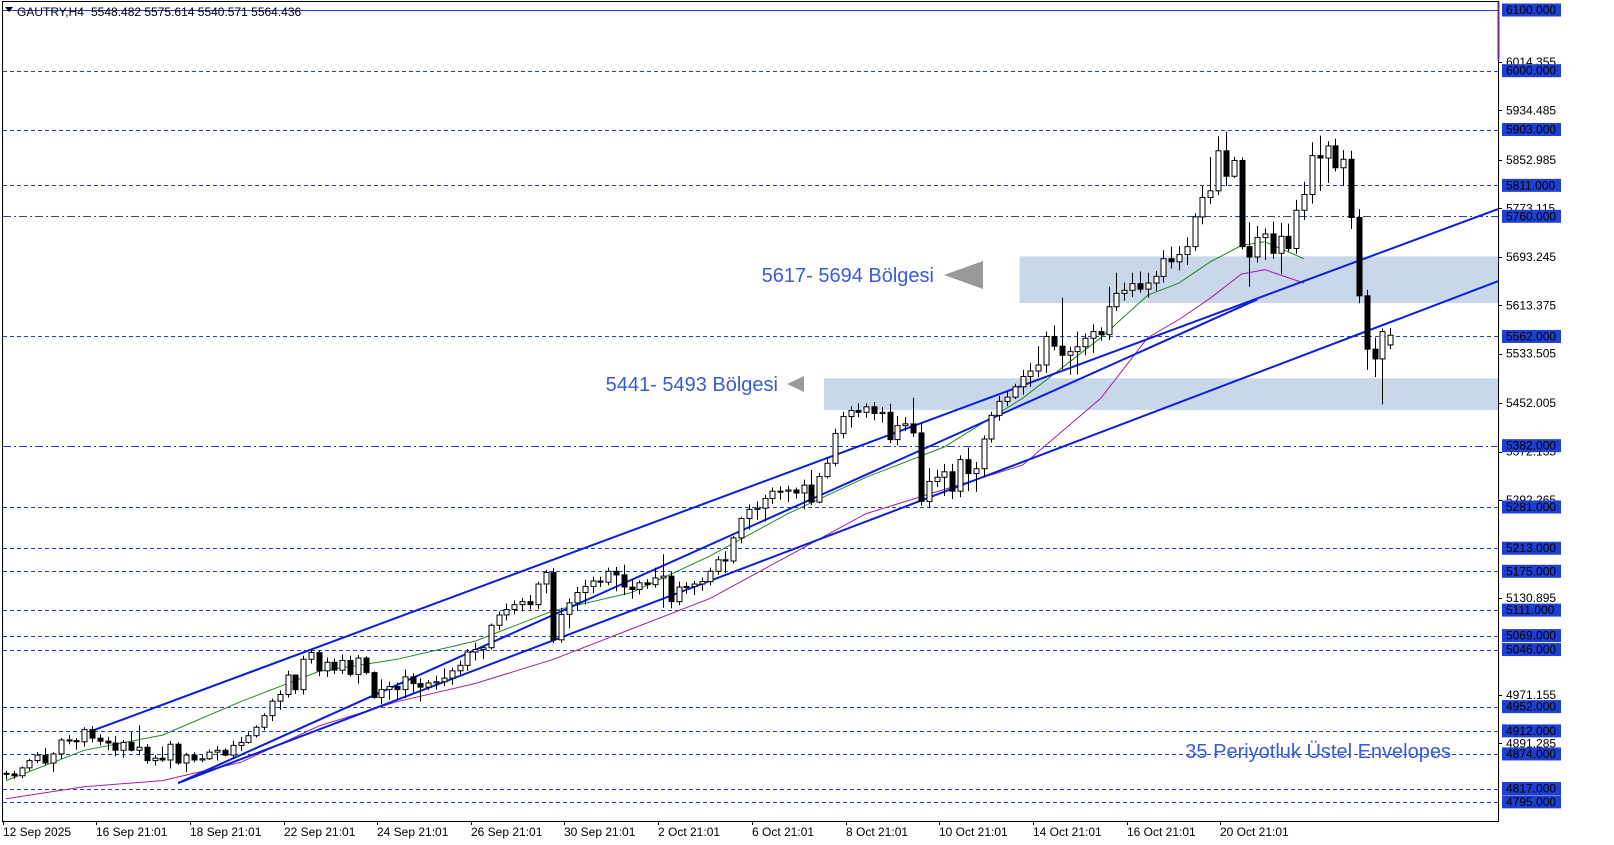 The image size is (1614, 845). Describe the element at coordinates (1254, 832) in the screenshot. I see `time-axis-label: 20 Oct 21:01` at that location.